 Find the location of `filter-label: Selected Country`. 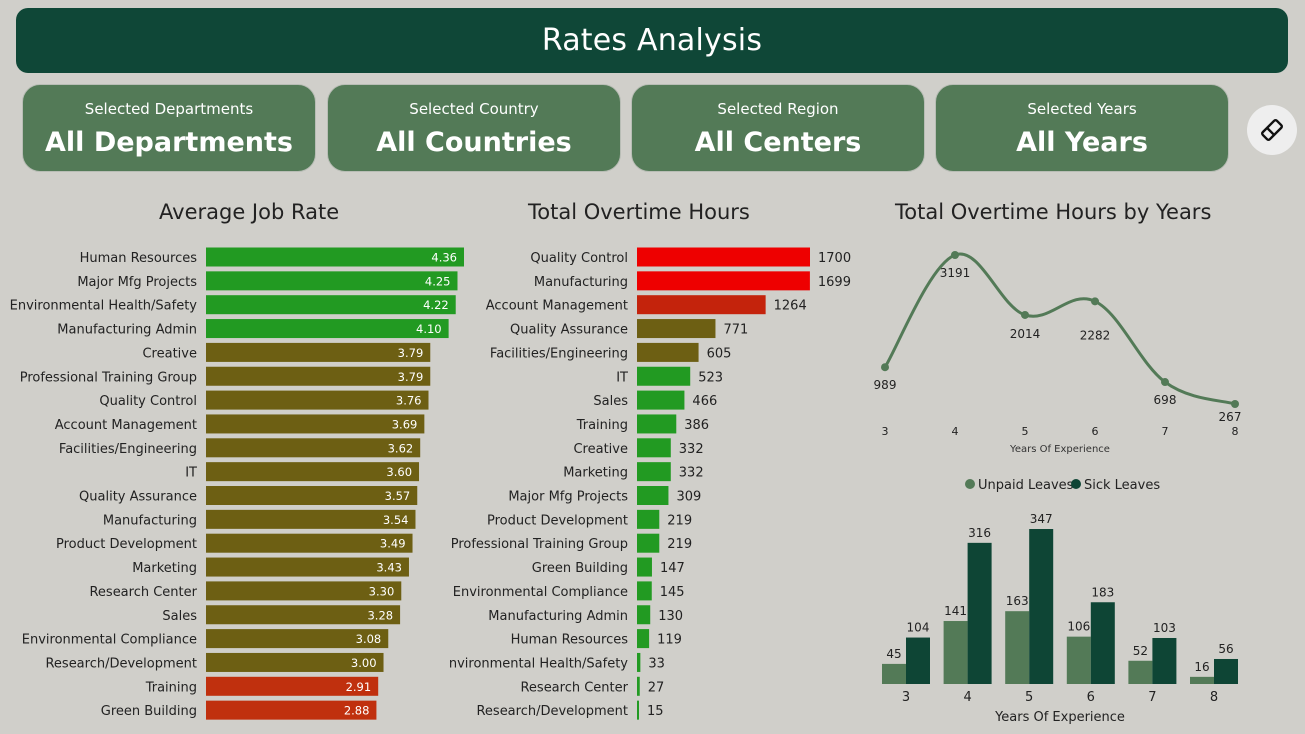

filter-label: Selected Country is located at coordinates (474, 109).